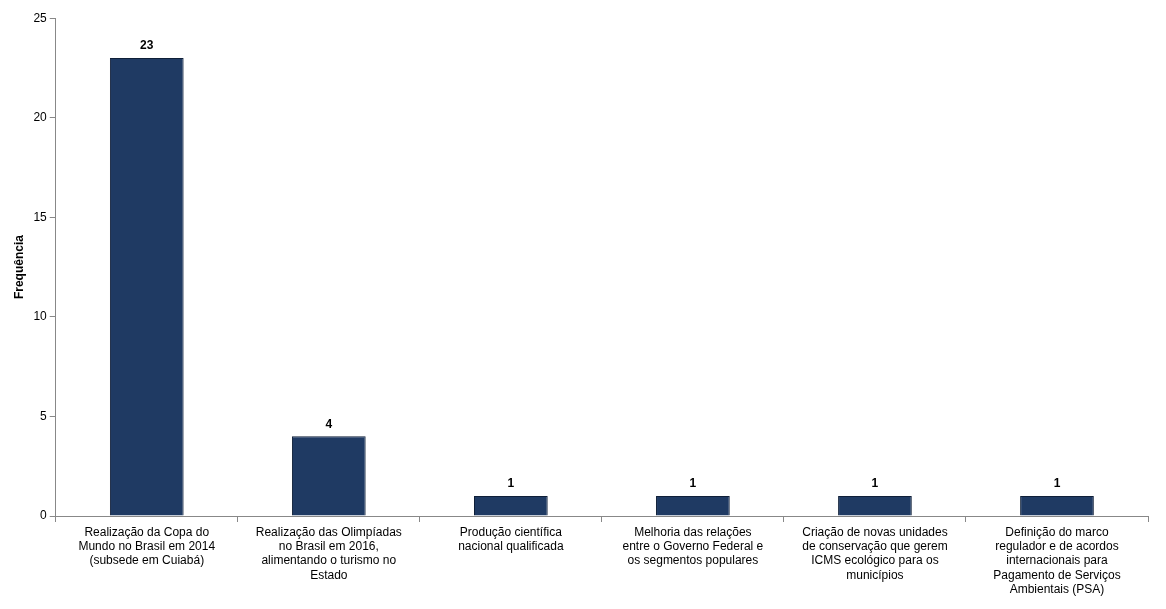 This screenshot has height=609, width=1166. I want to click on x-tick-label: Criação de novas unidades de conservação que gerem ICMS ecológico para os municípios, so click(875, 553).